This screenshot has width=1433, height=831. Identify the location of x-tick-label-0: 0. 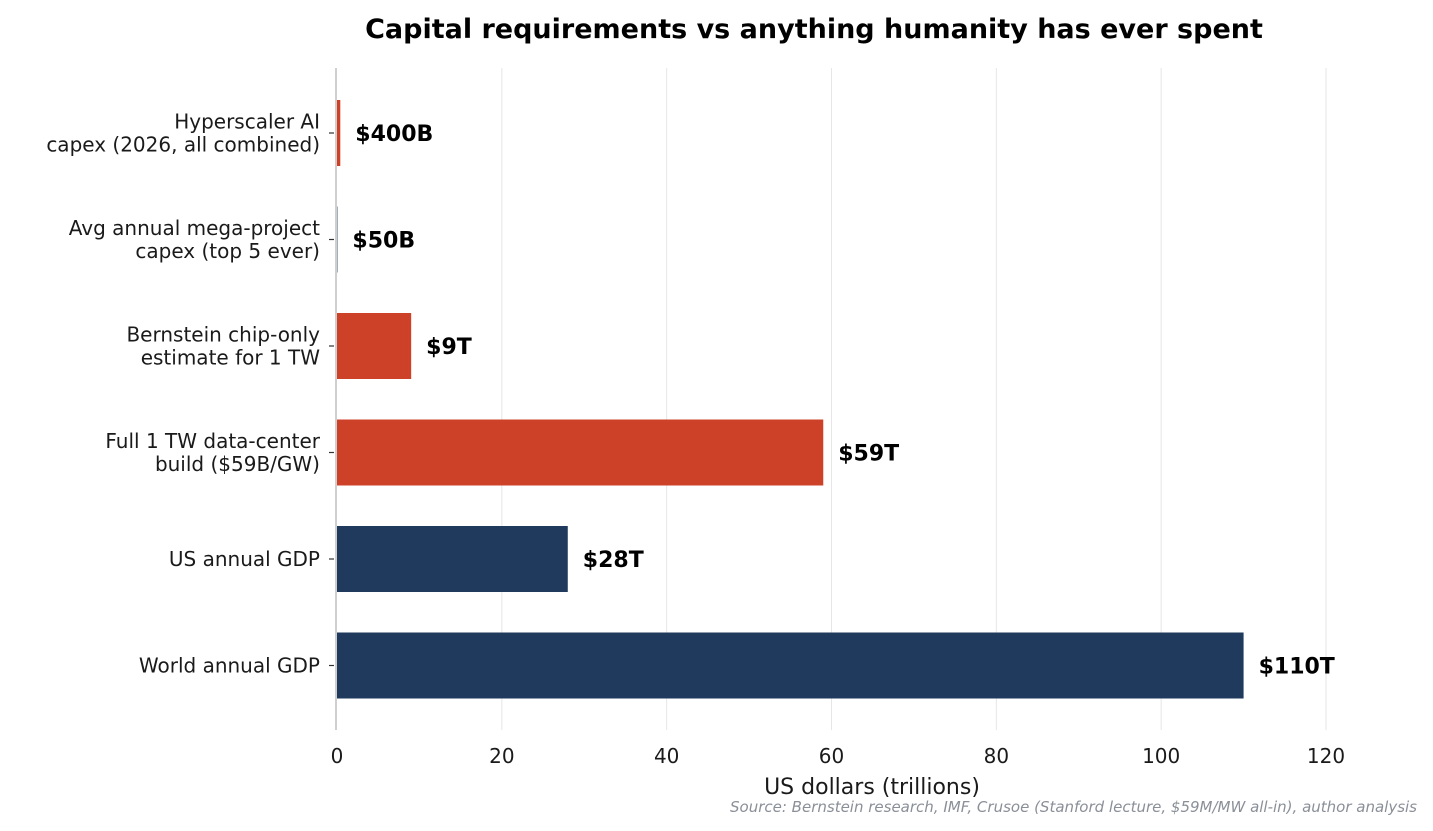
(337, 756).